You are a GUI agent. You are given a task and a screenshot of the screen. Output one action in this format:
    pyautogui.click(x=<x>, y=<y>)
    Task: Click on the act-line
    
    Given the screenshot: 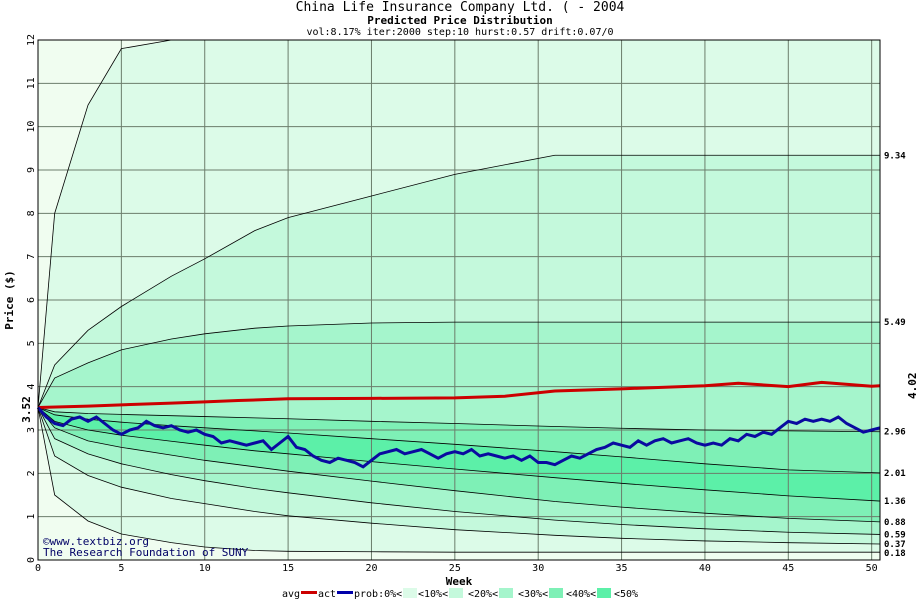 What is the action you would take?
    pyautogui.click(x=458, y=437)
    